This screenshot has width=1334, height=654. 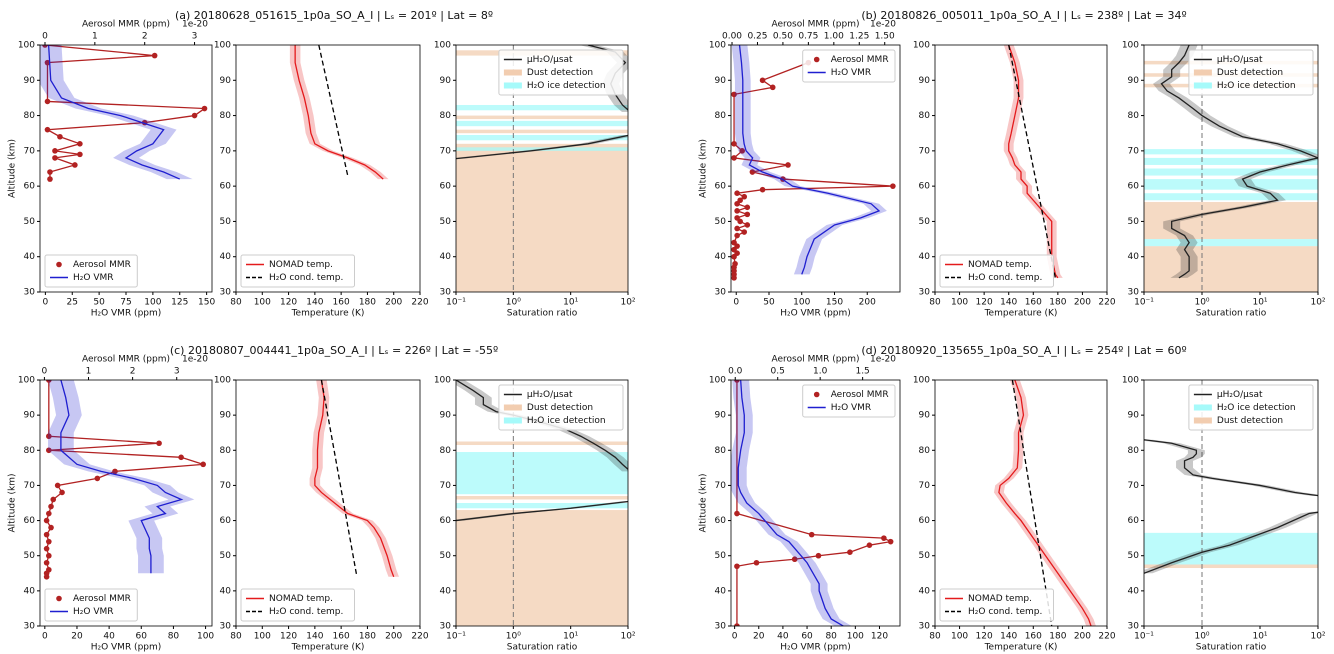 What do you see at coordinates (109, 637) in the screenshot?
I see `x-tick-label: 40` at bounding box center [109, 637].